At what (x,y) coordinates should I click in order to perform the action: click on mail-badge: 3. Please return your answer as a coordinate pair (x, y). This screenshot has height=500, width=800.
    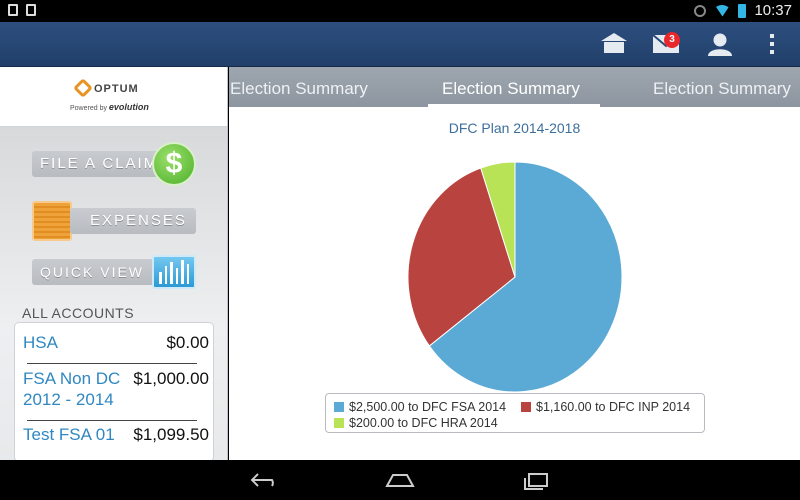
    Looking at the image, I should click on (672, 40).